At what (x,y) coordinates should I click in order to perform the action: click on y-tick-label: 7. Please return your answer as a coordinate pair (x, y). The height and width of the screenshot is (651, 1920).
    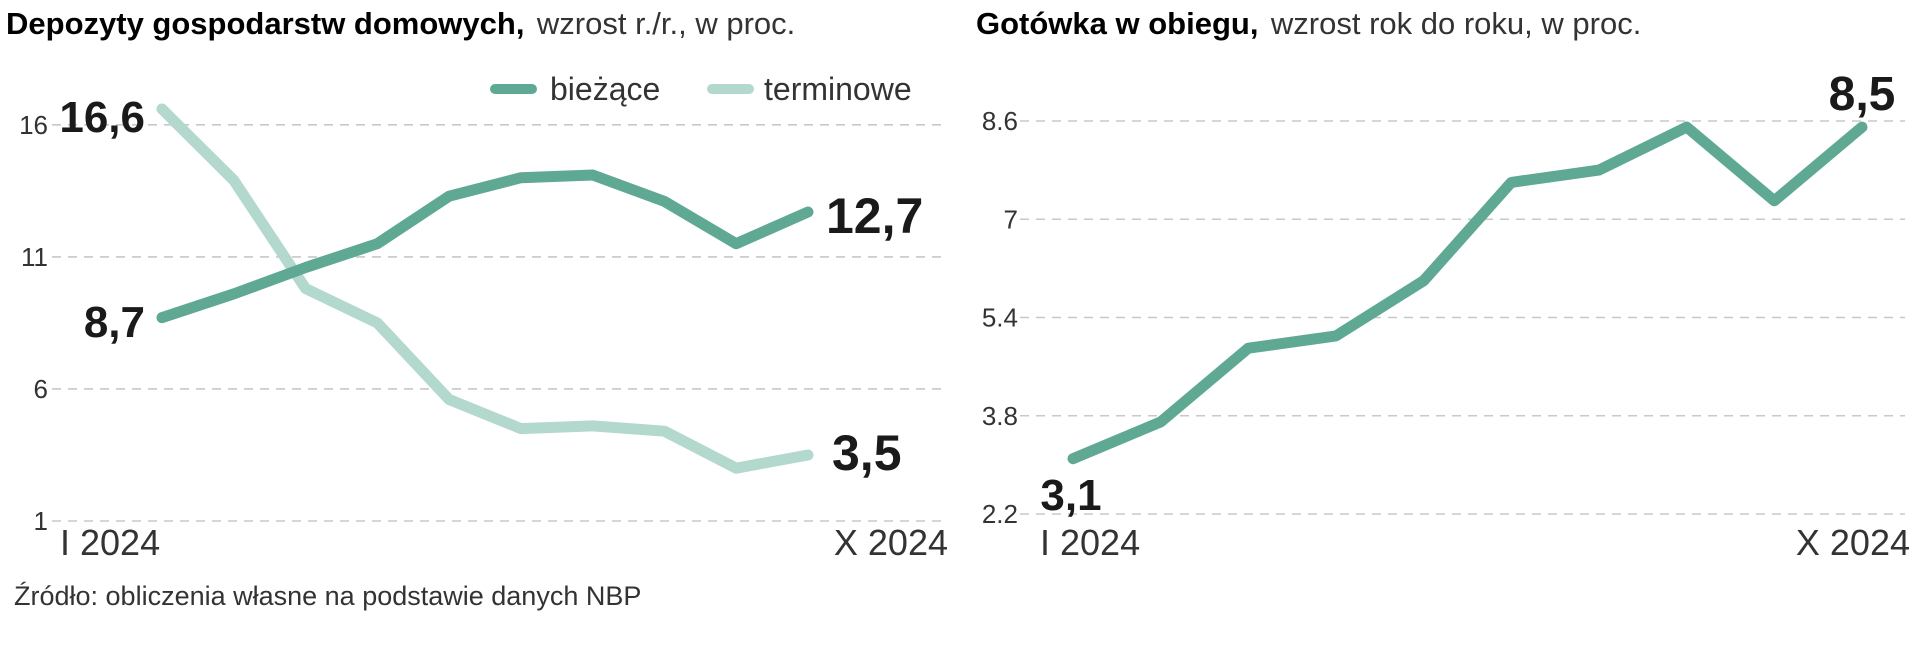
    Looking at the image, I should click on (1011, 219).